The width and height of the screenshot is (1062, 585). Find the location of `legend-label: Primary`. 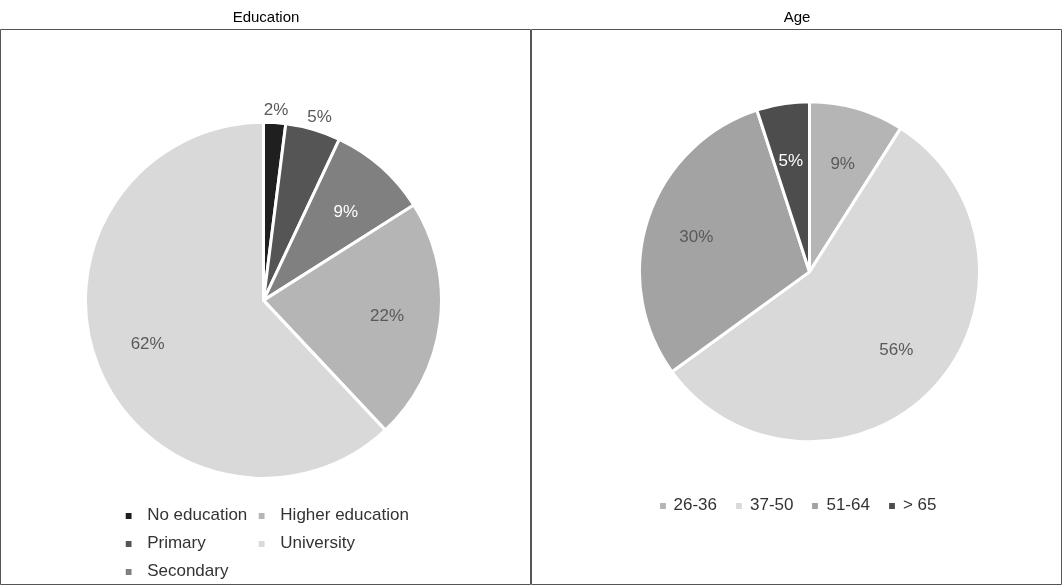

legend-label: Primary is located at coordinates (176, 543).